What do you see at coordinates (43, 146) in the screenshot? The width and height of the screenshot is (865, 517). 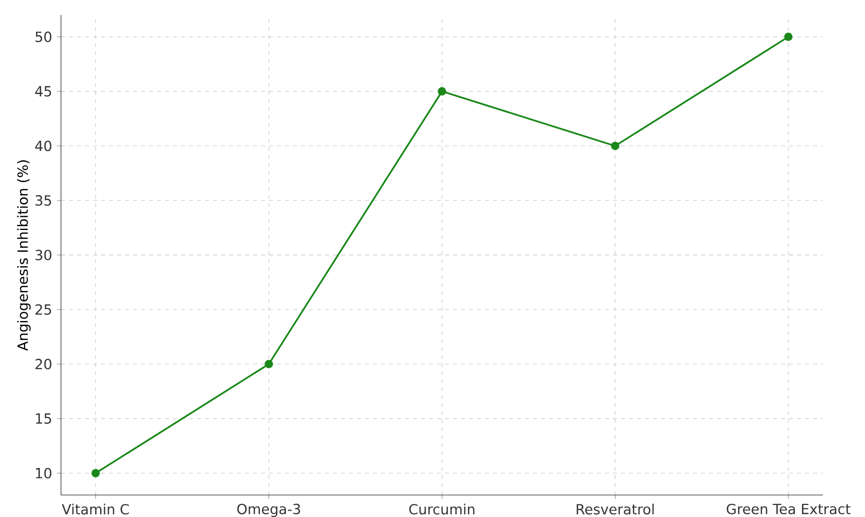 I see `y-tick-label: 40` at bounding box center [43, 146].